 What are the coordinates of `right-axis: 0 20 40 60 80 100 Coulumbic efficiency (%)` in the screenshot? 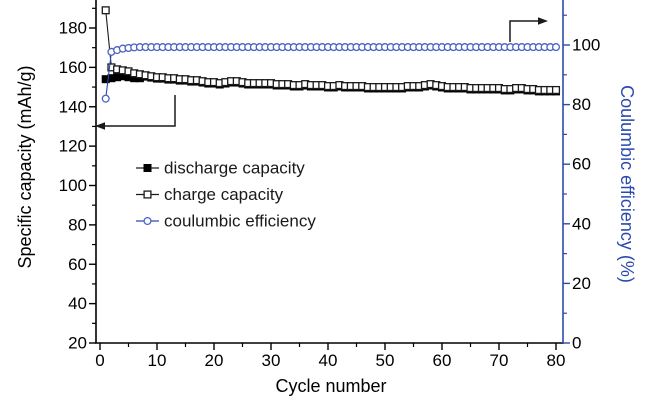 It's located at (599, 176).